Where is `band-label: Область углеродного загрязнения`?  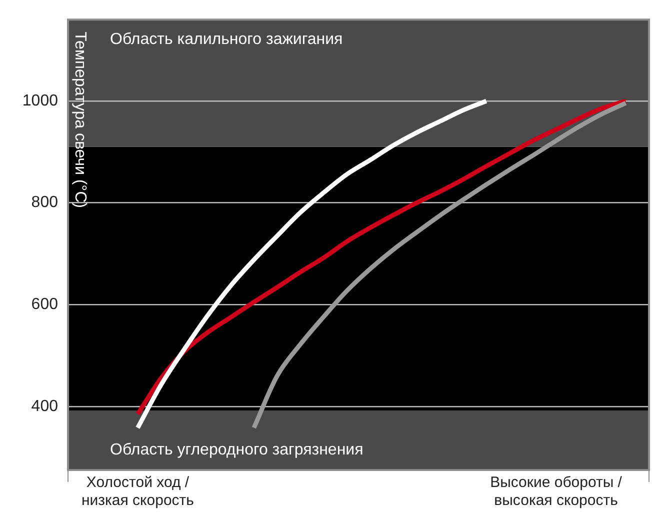 band-label: Область углеродного загрязнения is located at coordinates (237, 449).